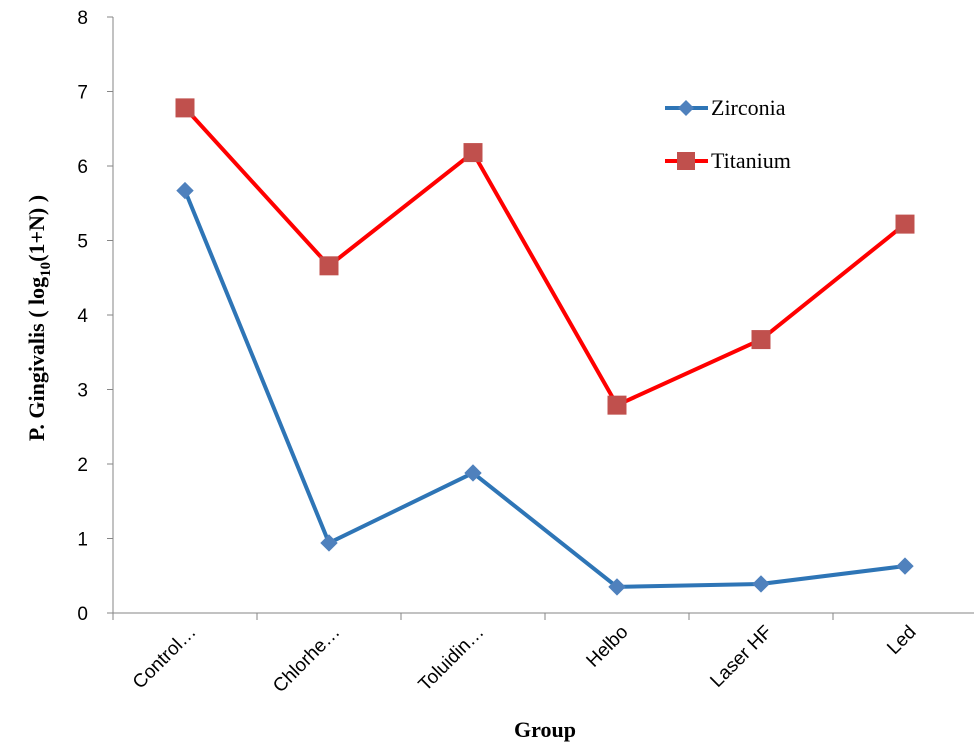  I want to click on y-tick-label: 4, so click(82, 316).